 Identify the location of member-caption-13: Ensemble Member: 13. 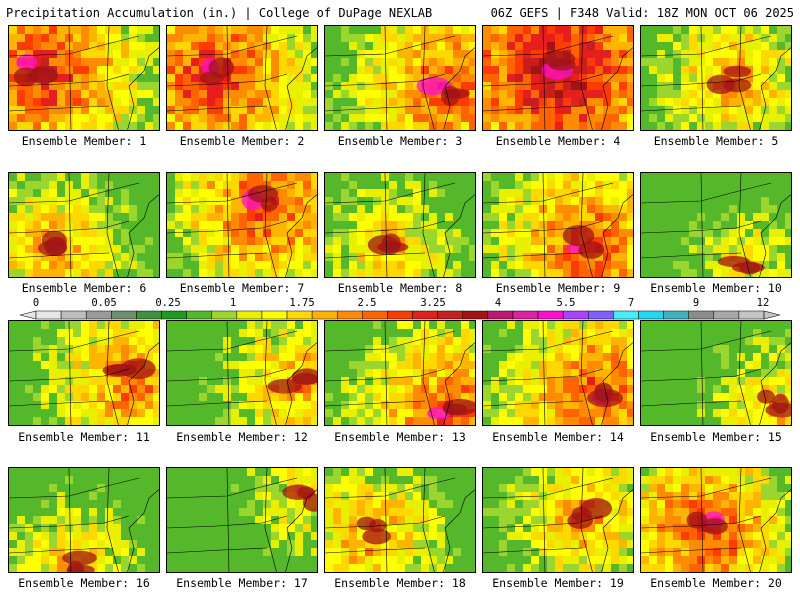
(400, 437).